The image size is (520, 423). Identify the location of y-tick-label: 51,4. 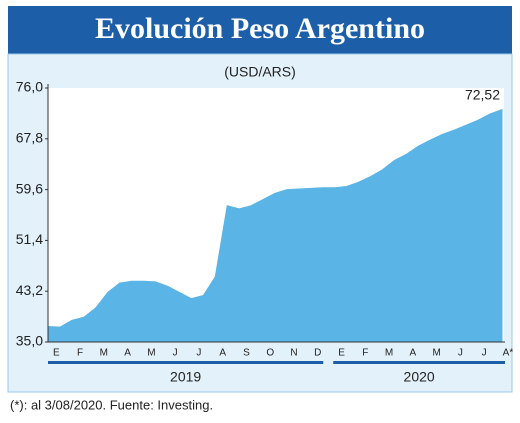
(29, 239).